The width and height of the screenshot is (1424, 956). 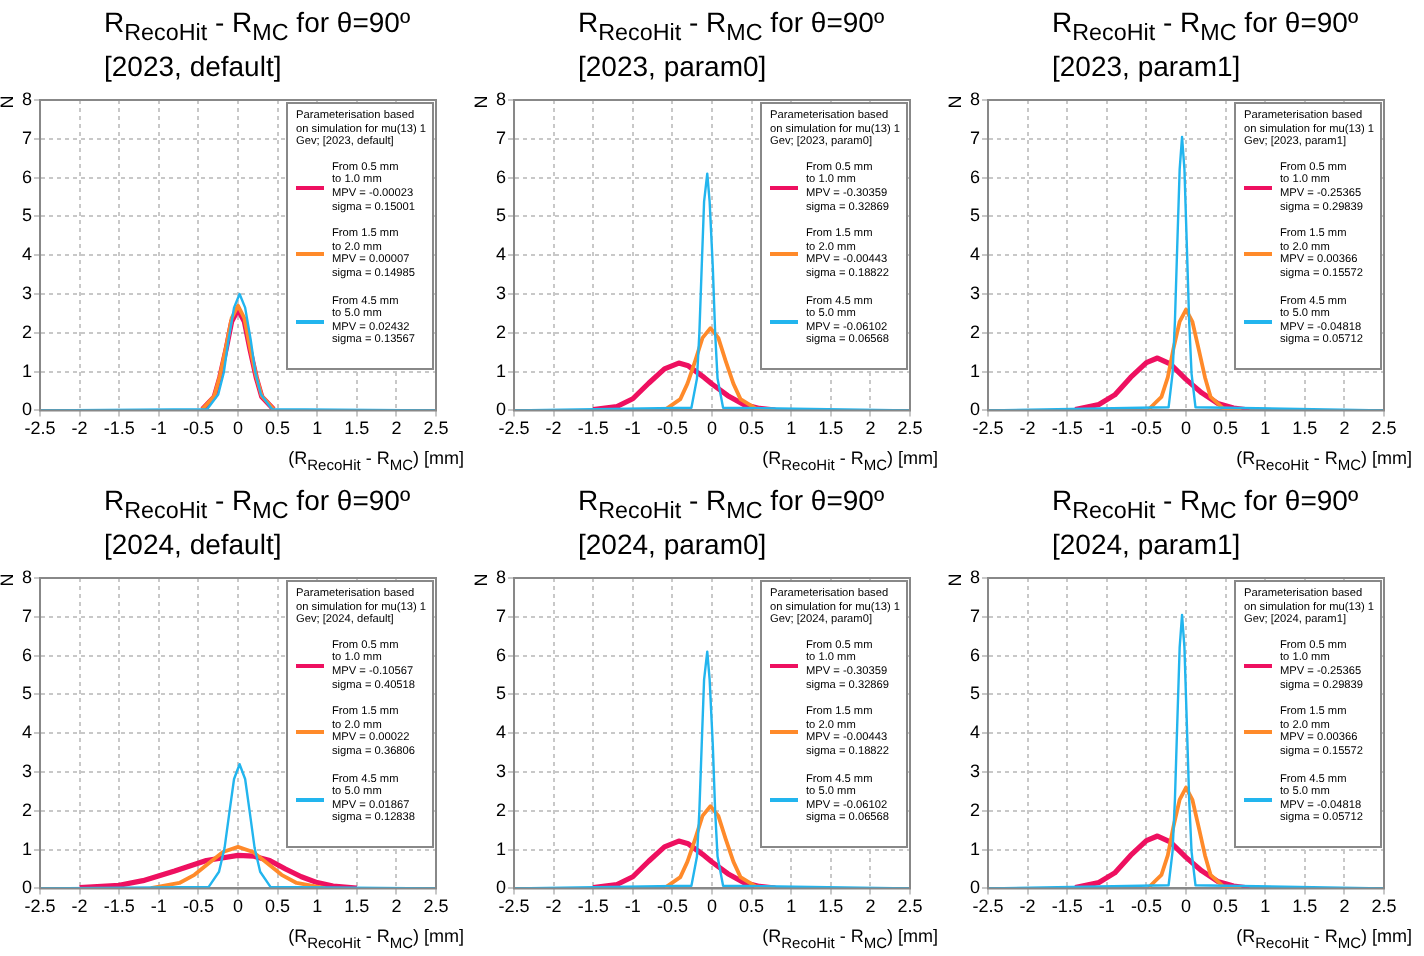 What do you see at coordinates (194, 66) in the screenshot?
I see `chart-subtitle: [2023, default]` at bounding box center [194, 66].